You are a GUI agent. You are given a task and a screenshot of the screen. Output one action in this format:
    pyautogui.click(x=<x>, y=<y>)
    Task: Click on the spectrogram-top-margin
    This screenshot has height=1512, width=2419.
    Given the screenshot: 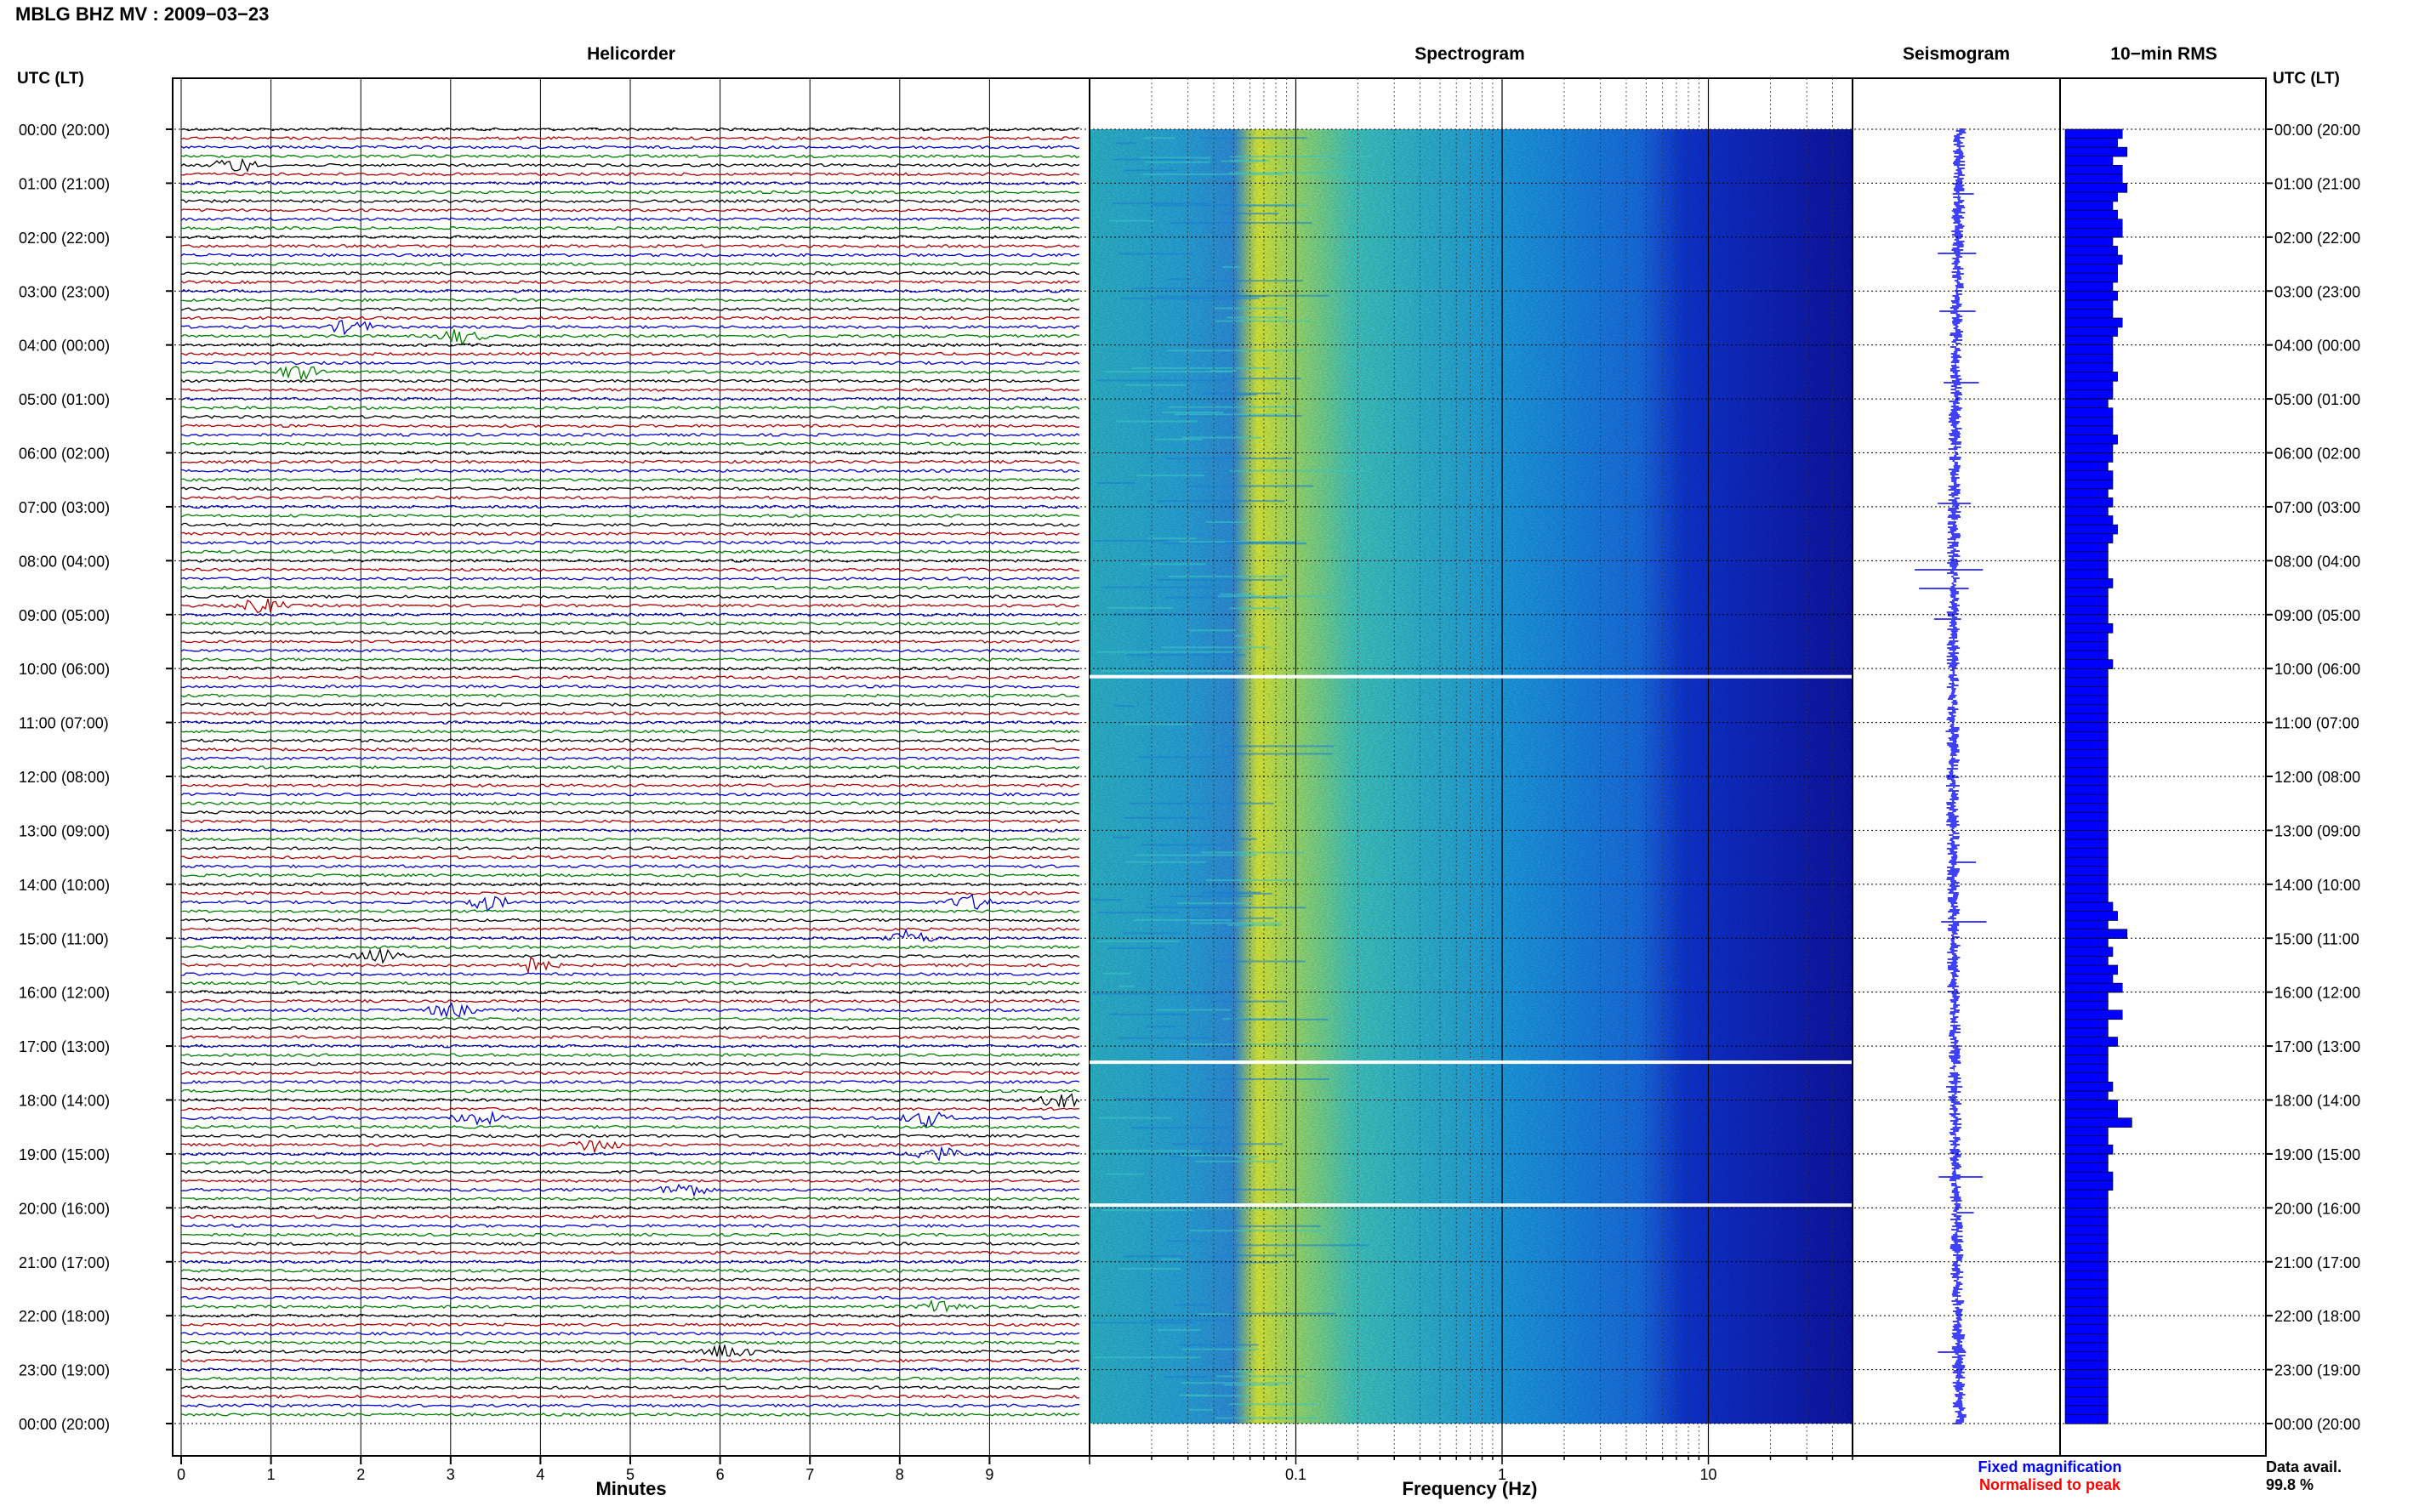 What is the action you would take?
    pyautogui.click(x=1471, y=103)
    